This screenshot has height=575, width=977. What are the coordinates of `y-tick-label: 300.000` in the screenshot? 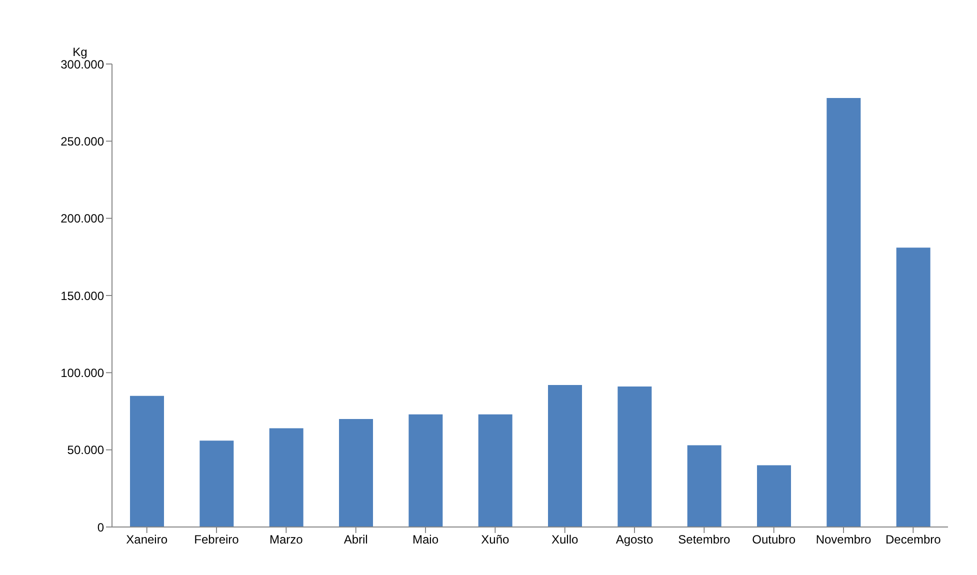 It's located at (82, 64).